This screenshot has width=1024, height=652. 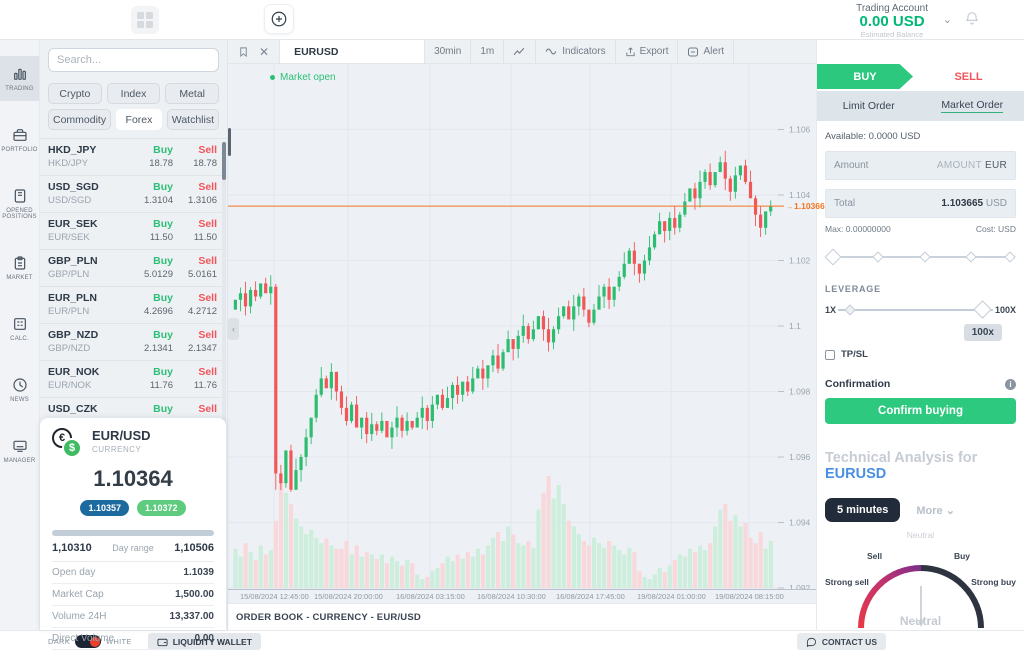 I want to click on chart-type-button, so click(x=520, y=51).